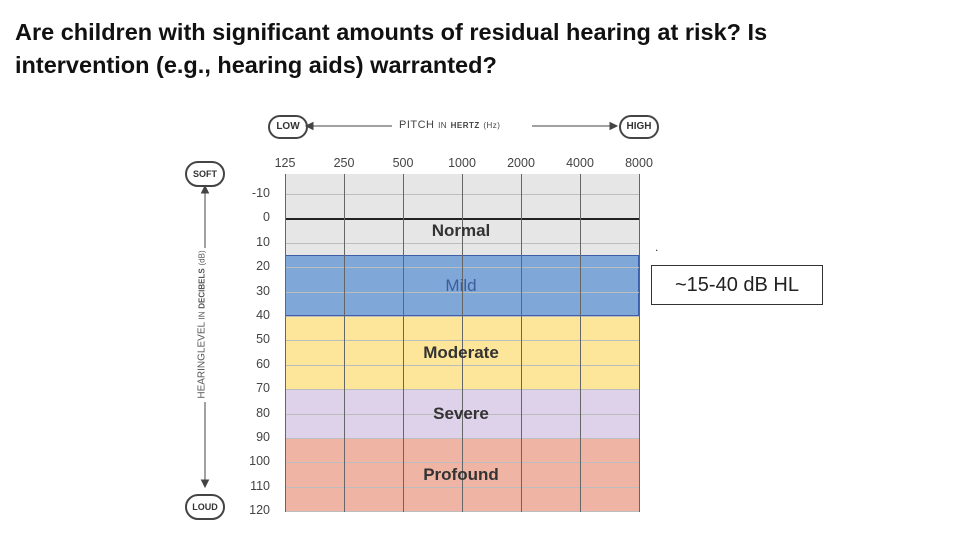 The image size is (960, 540). What do you see at coordinates (580, 163) in the screenshot?
I see `frequency-label: 4000` at bounding box center [580, 163].